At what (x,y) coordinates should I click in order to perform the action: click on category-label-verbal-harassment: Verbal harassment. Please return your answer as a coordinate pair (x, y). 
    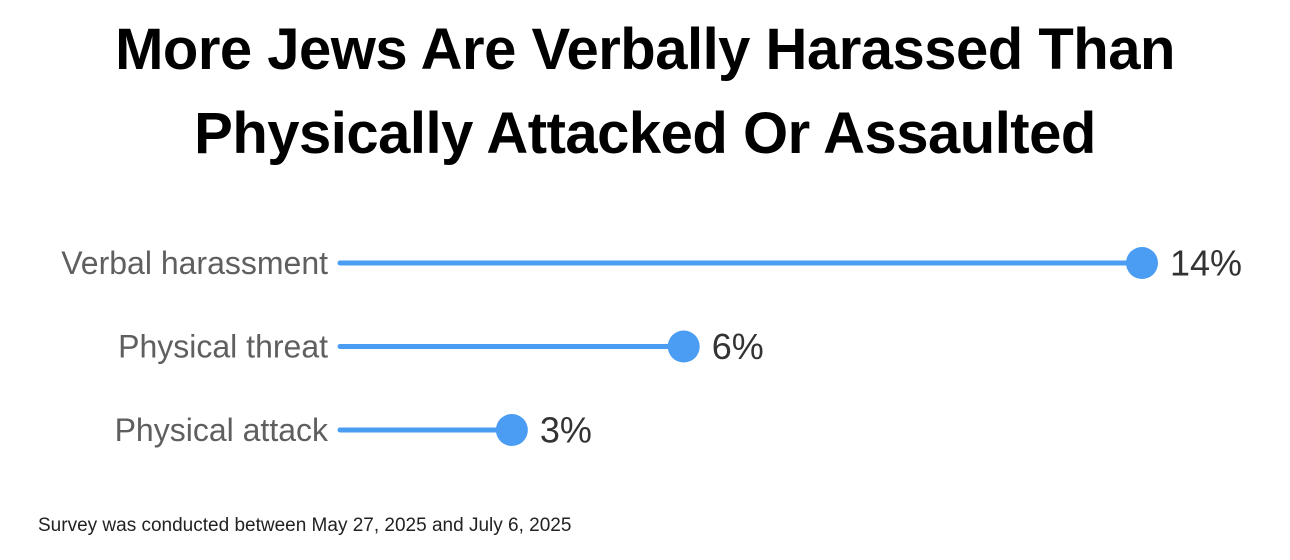
    Looking at the image, I should click on (194, 263).